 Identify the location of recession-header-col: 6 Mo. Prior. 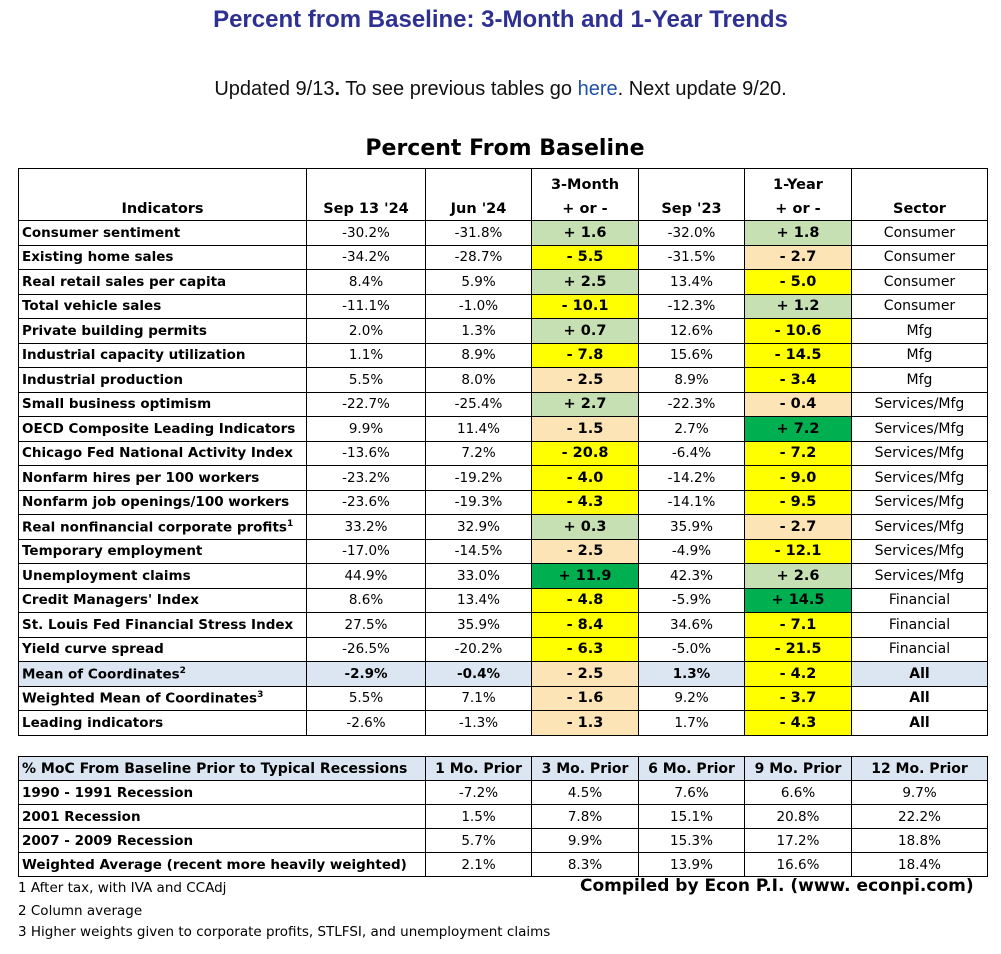
(691, 768).